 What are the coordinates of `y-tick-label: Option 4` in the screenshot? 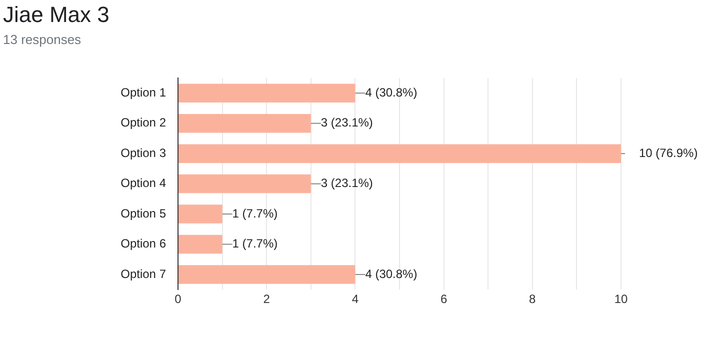 It's located at (143, 183).